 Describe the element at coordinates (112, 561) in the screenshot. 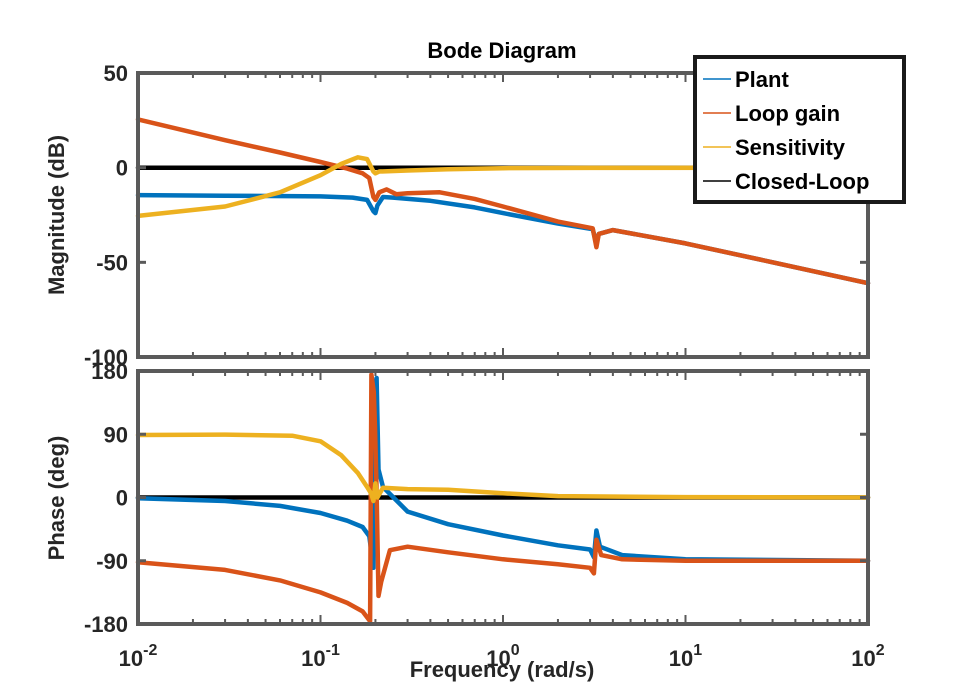

I see `phase-ytick-label: -90` at that location.